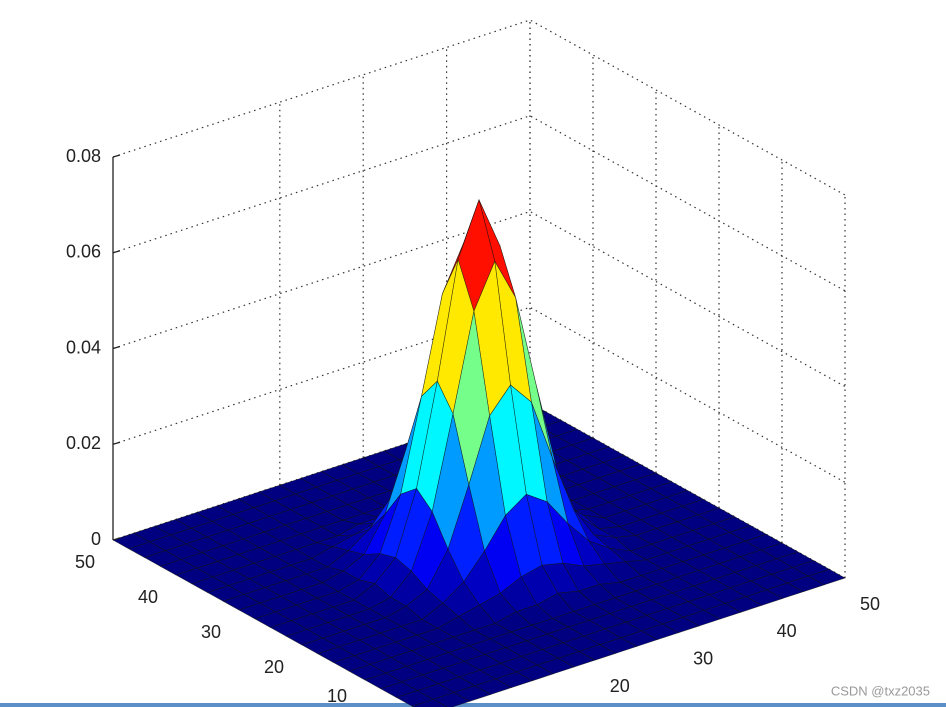 The image size is (946, 707). Describe the element at coordinates (96, 539) in the screenshot. I see `z-tick-label: 0` at that location.